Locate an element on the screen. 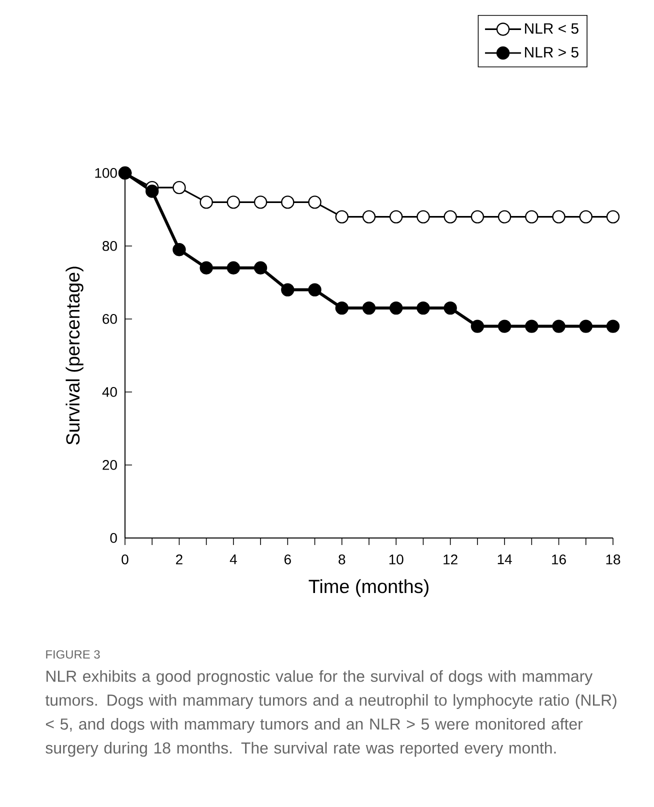  x-tick-label: 14 is located at coordinates (505, 559).